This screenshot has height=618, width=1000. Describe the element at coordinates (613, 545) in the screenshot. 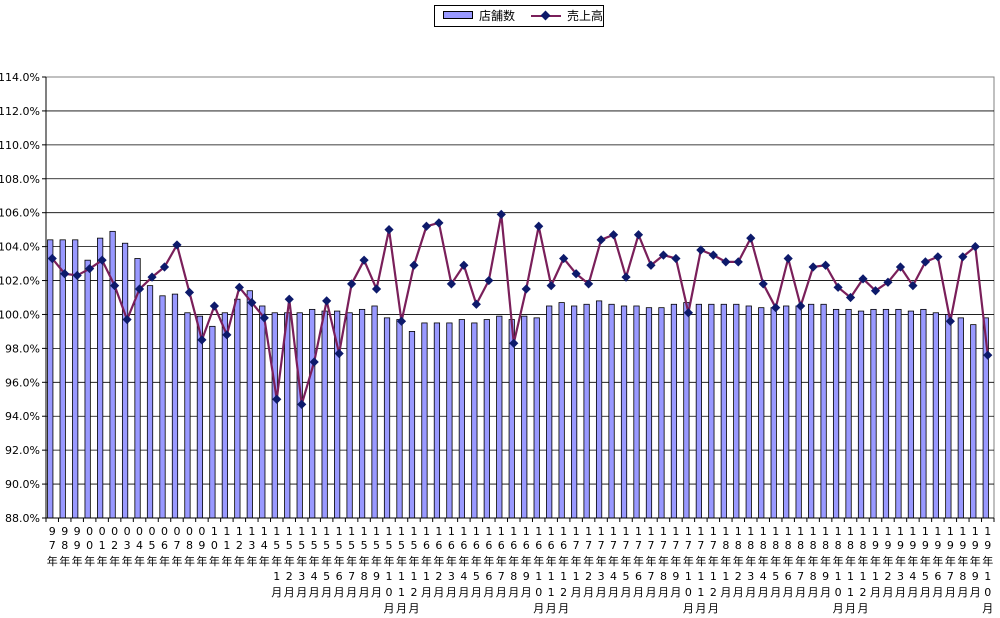

I see `x-tick-label: 7` at that location.